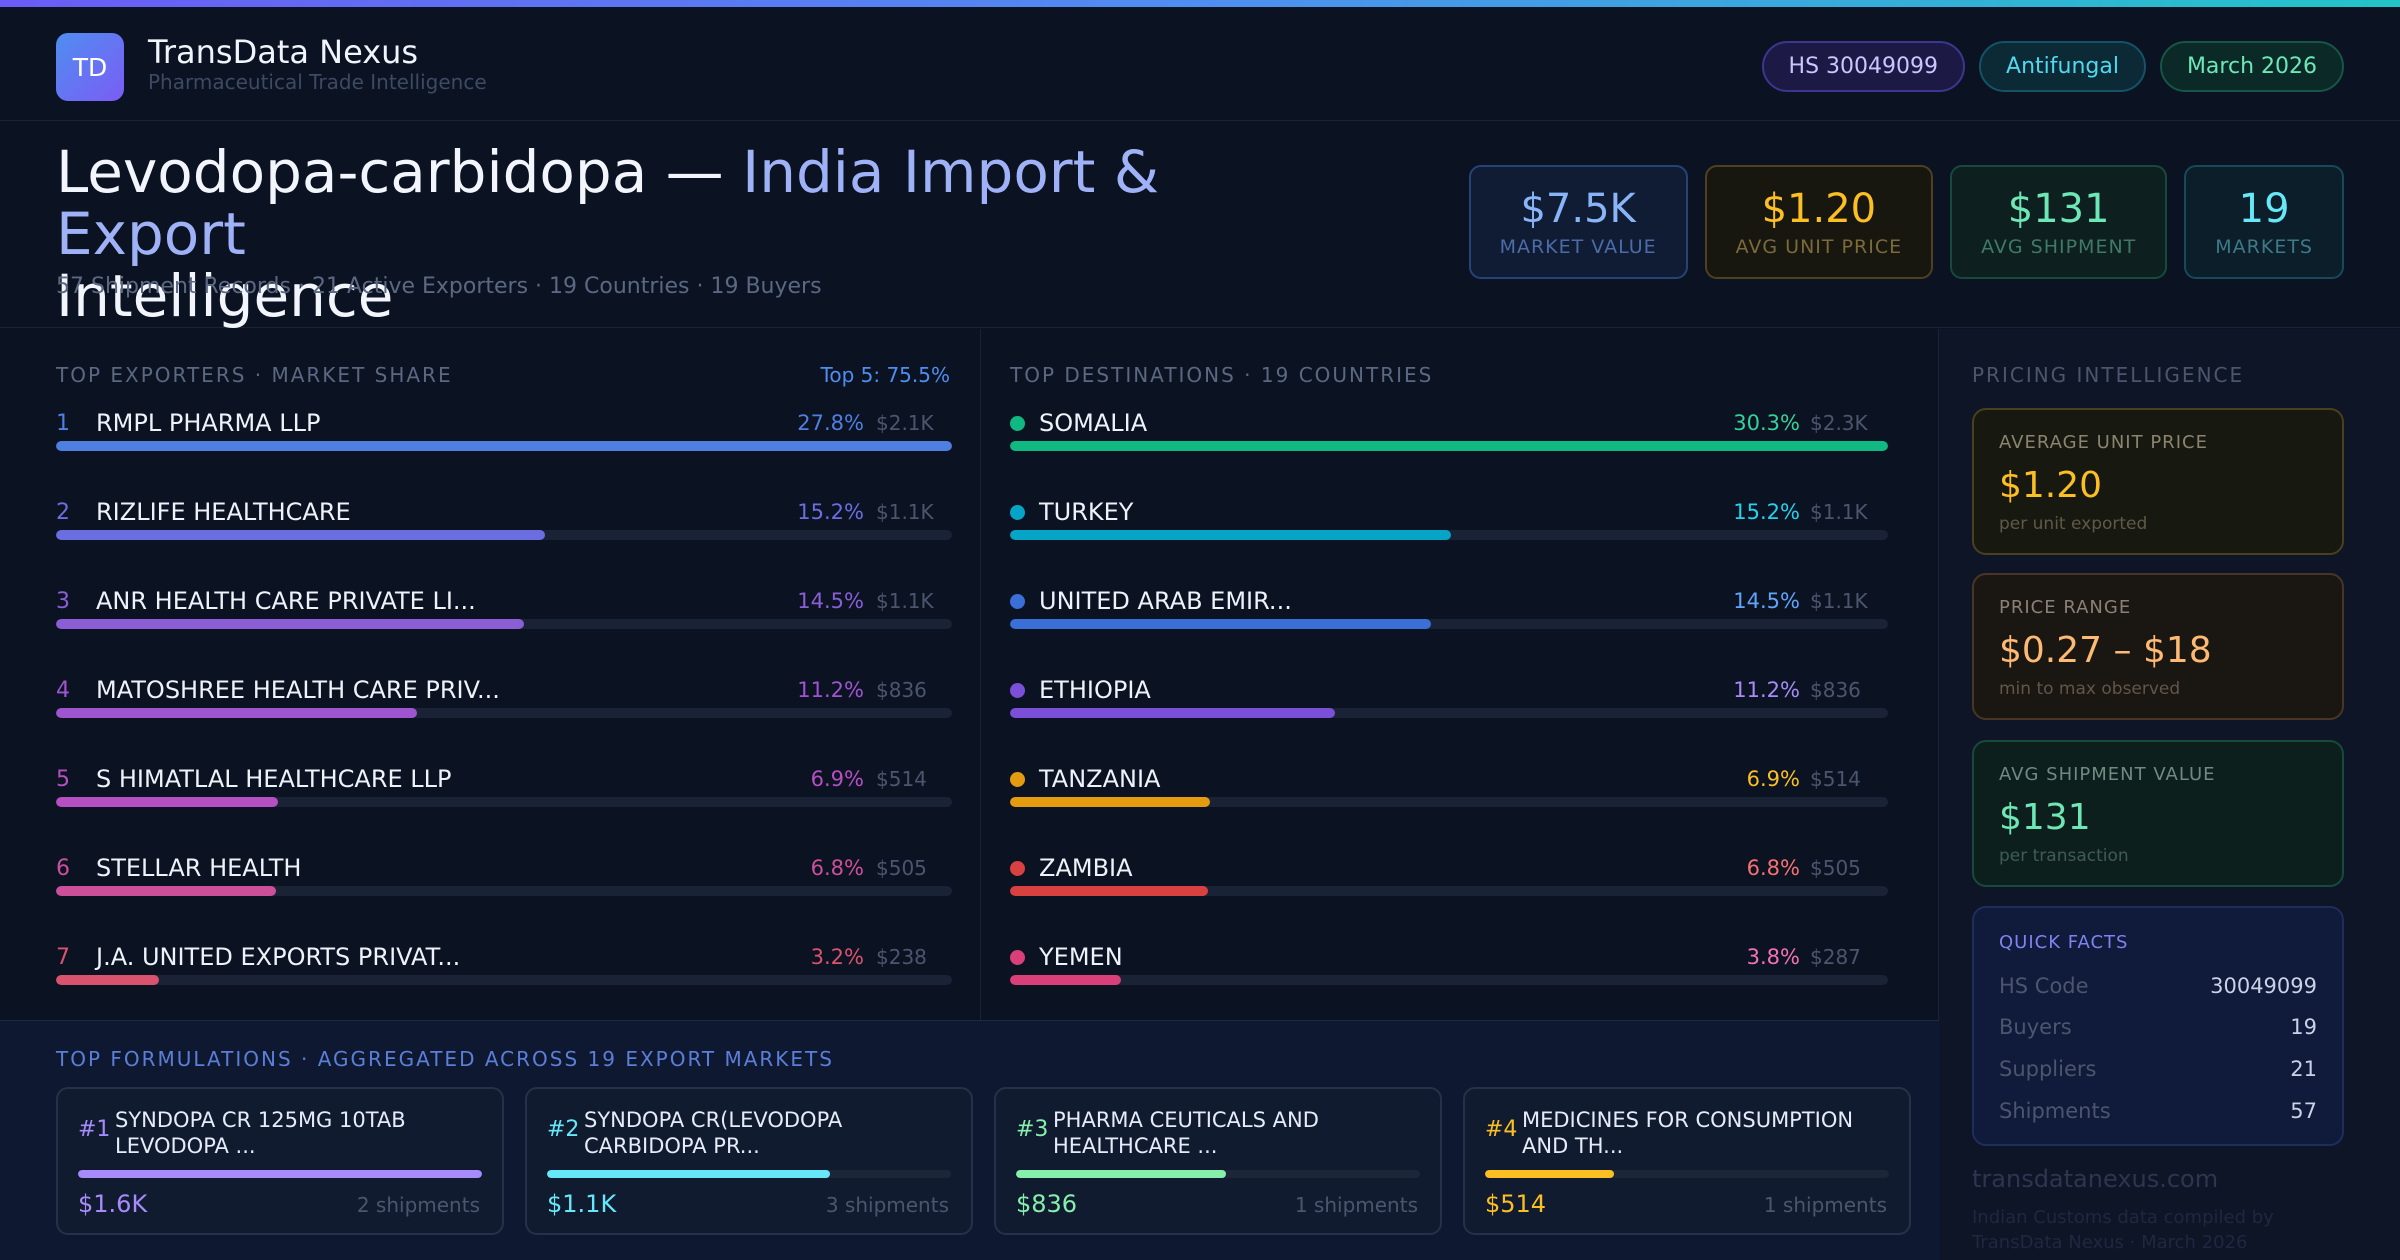 Image resolution: width=2400 pixels, height=1260 pixels. What do you see at coordinates (63, 423) in the screenshot?
I see `rank-number: 1` at bounding box center [63, 423].